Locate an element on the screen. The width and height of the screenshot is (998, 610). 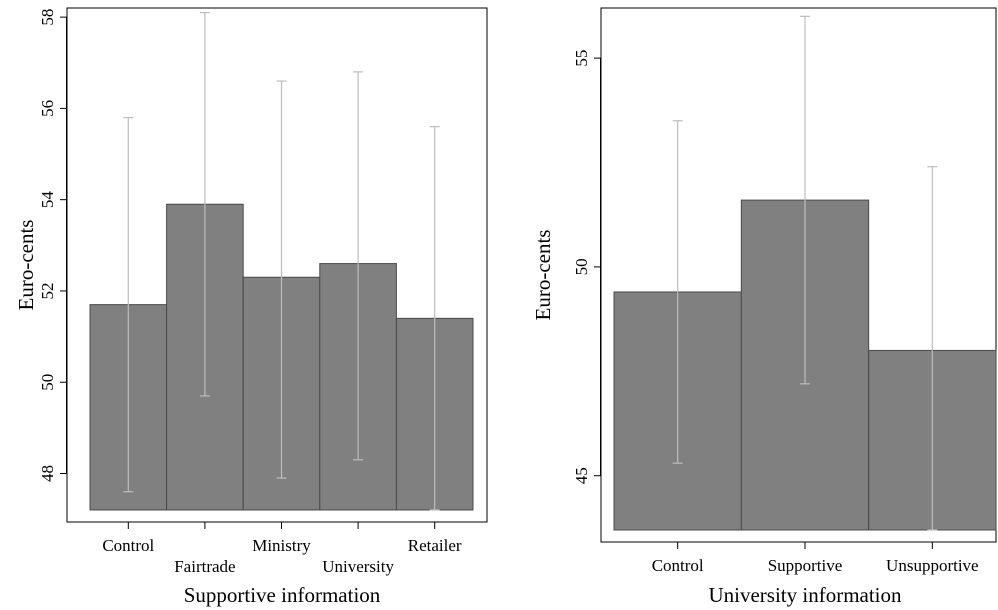
x-tick-label: Retailer is located at coordinates (435, 545).